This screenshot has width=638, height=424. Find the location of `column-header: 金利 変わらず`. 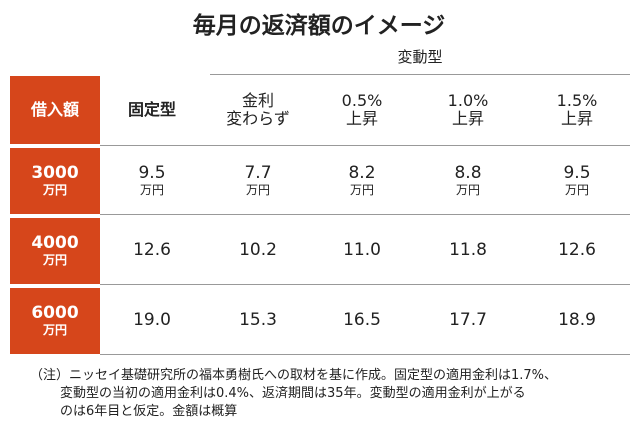

column-header: 金利 変わらず is located at coordinates (258, 110).